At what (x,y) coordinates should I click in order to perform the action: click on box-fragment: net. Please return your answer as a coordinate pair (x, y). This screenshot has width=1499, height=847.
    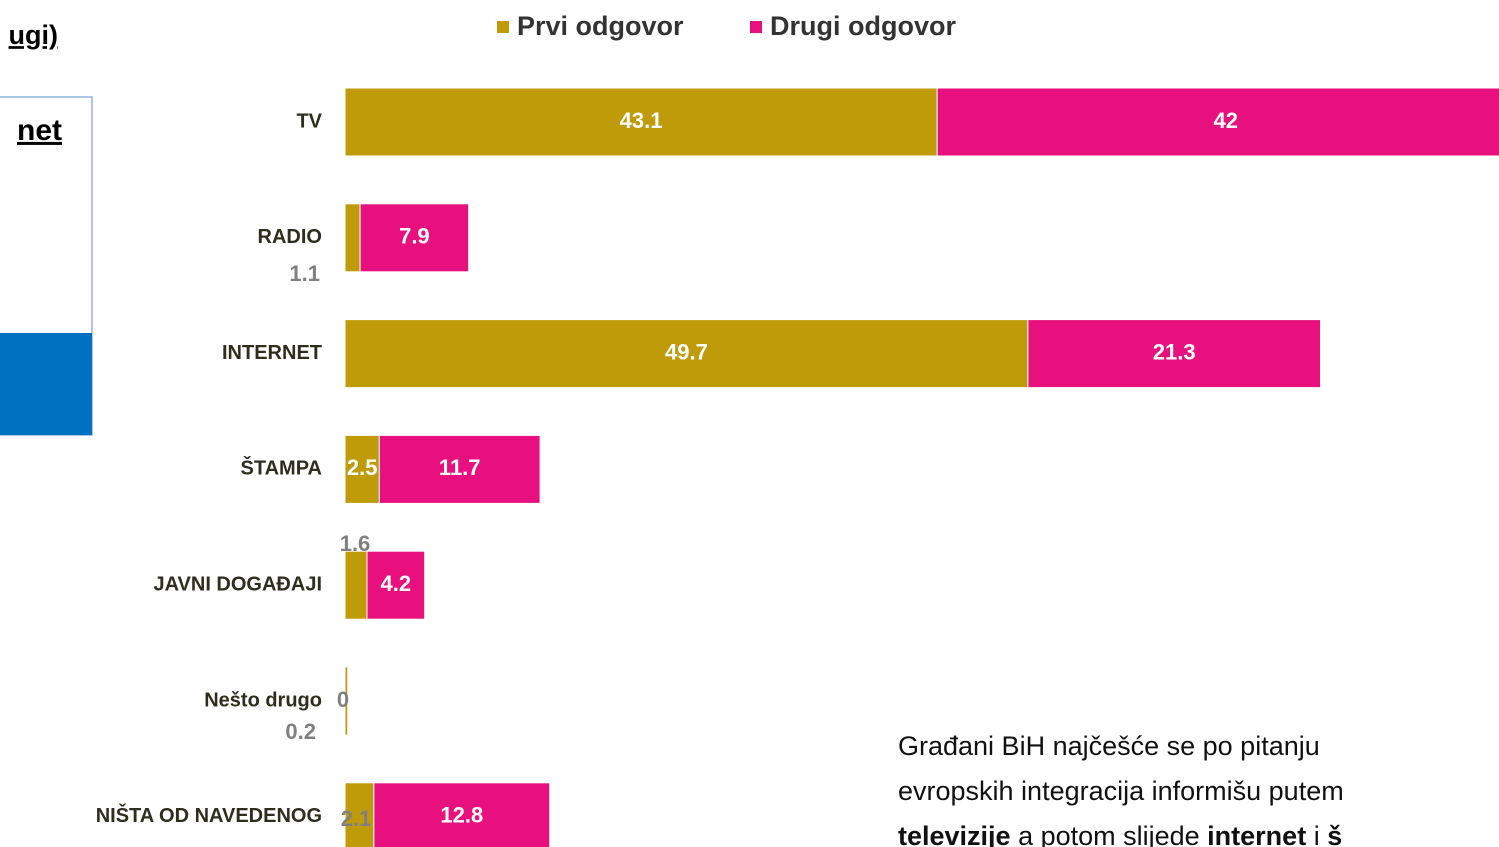
    Looking at the image, I should click on (39, 130).